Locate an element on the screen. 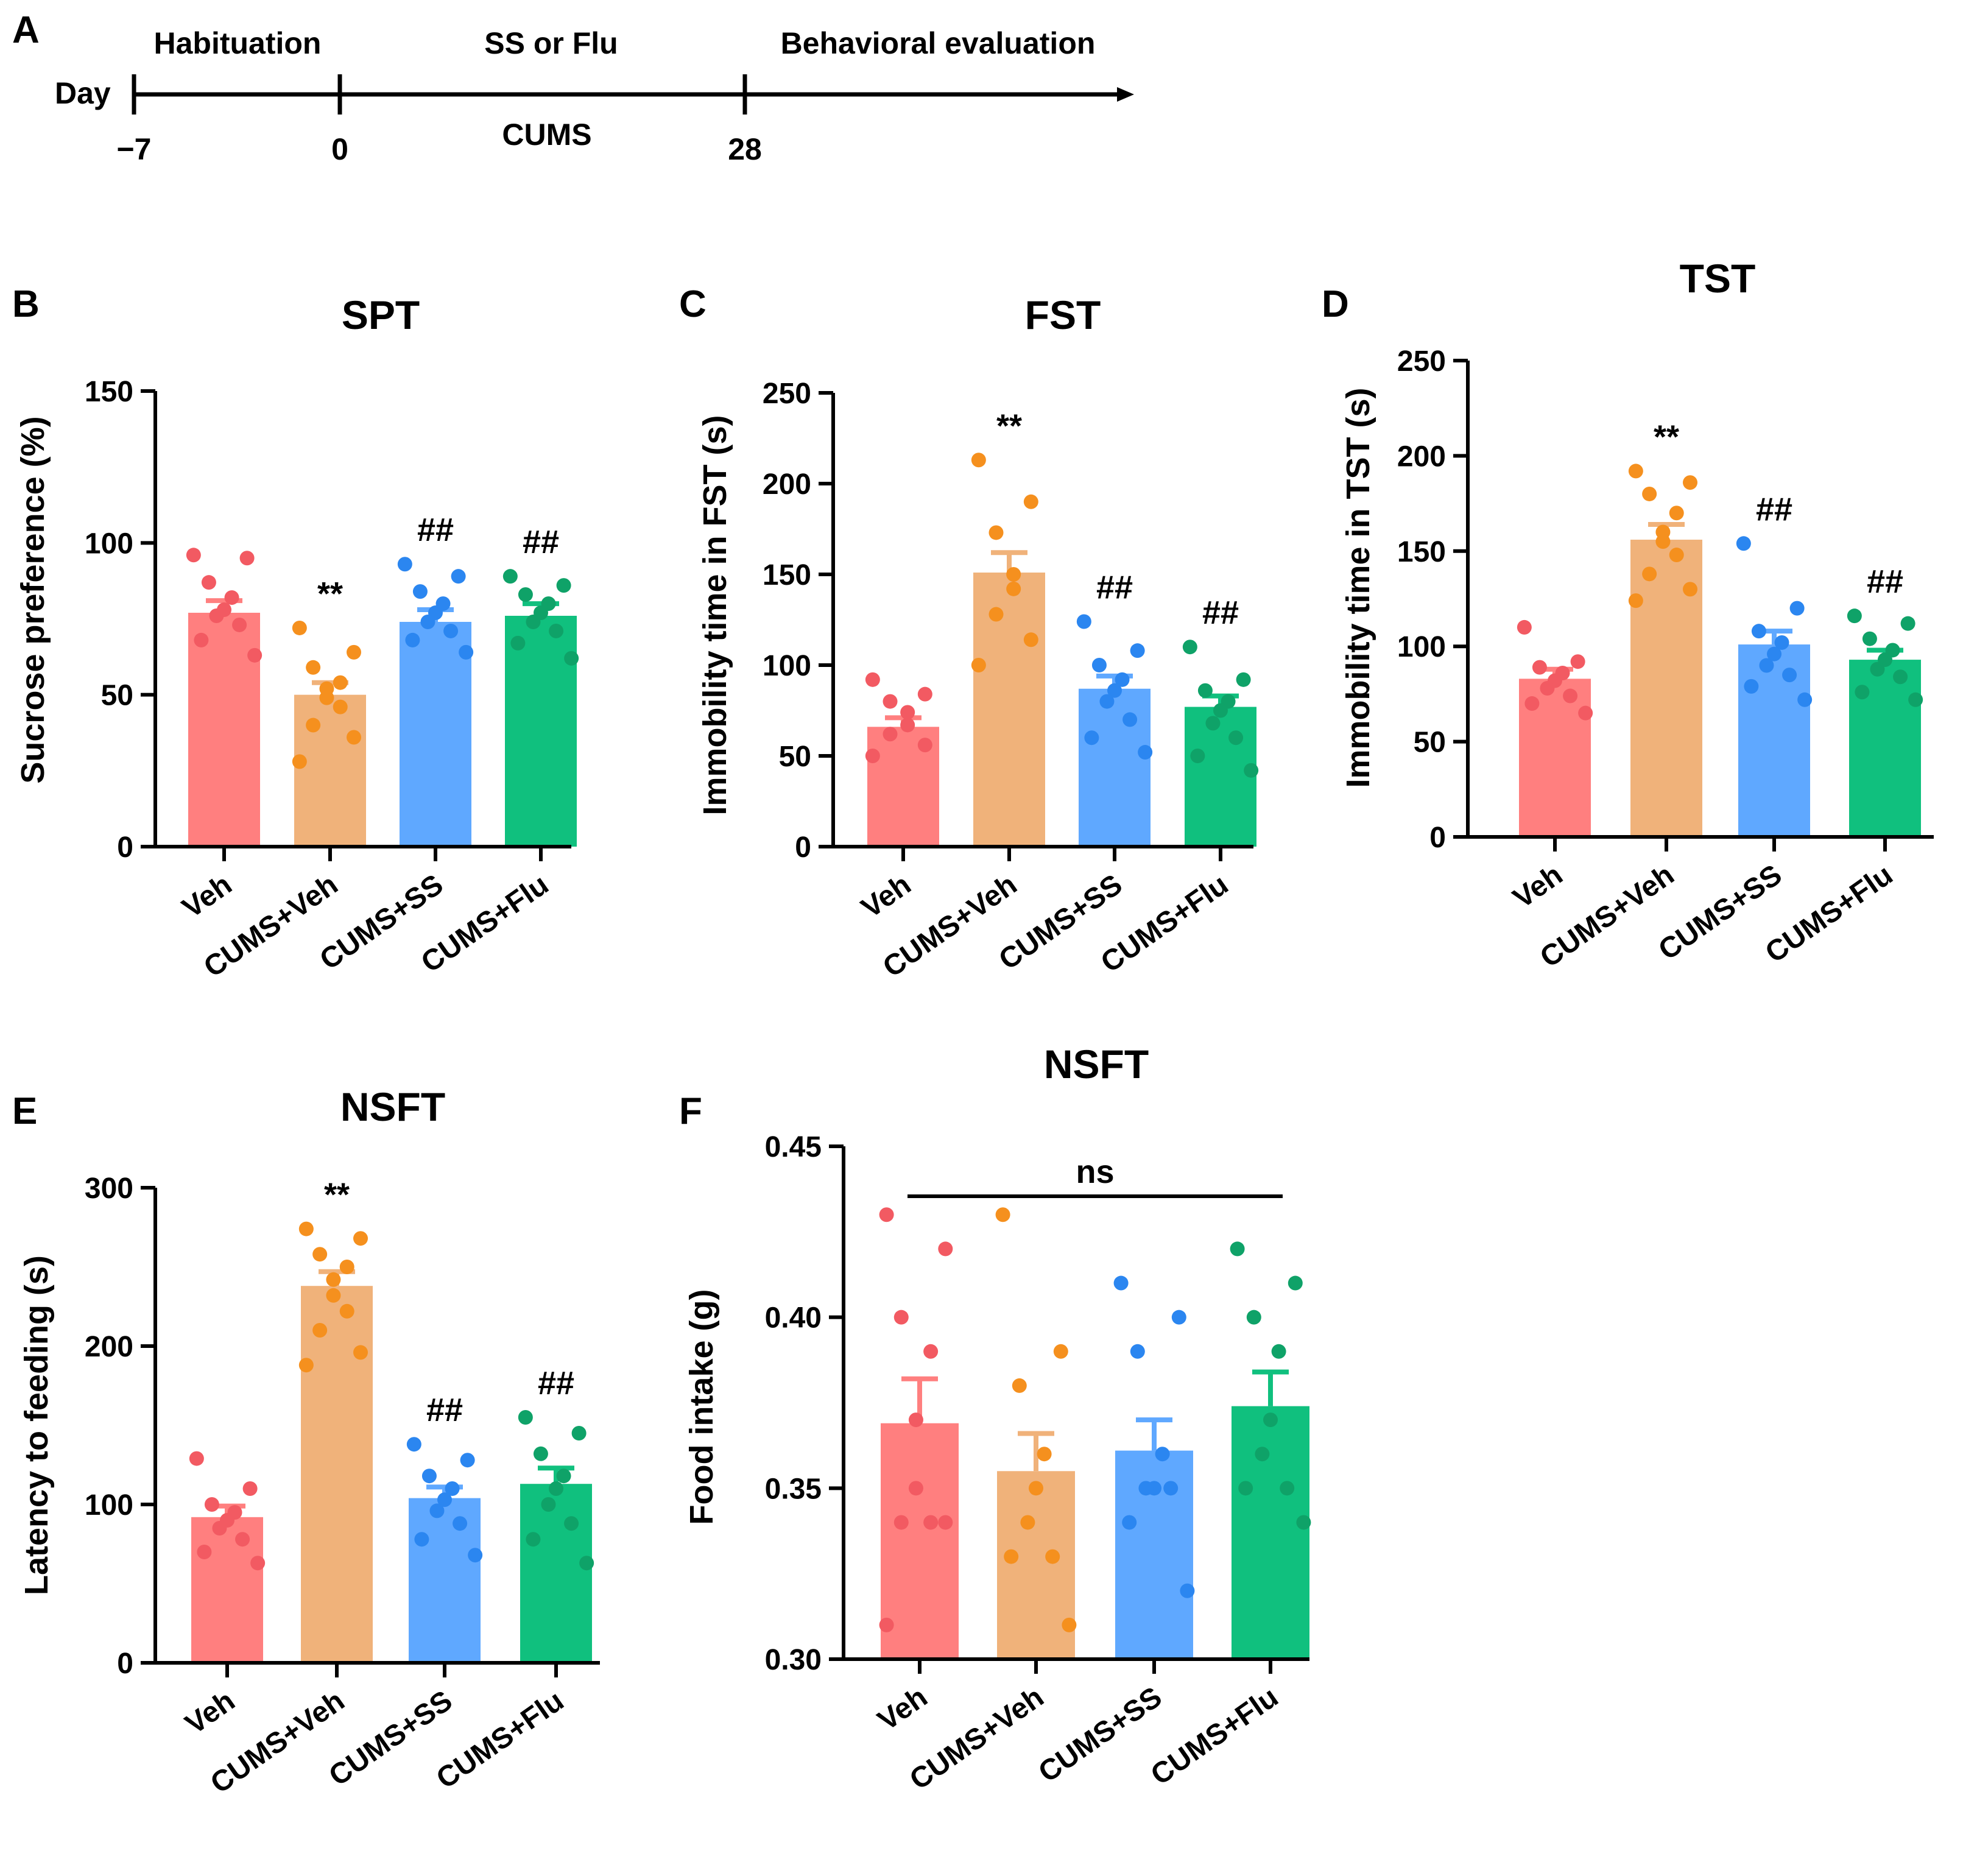 Image resolution: width=1977 pixels, height=1876 pixels. y-tick-label: 300 is located at coordinates (109, 1189).